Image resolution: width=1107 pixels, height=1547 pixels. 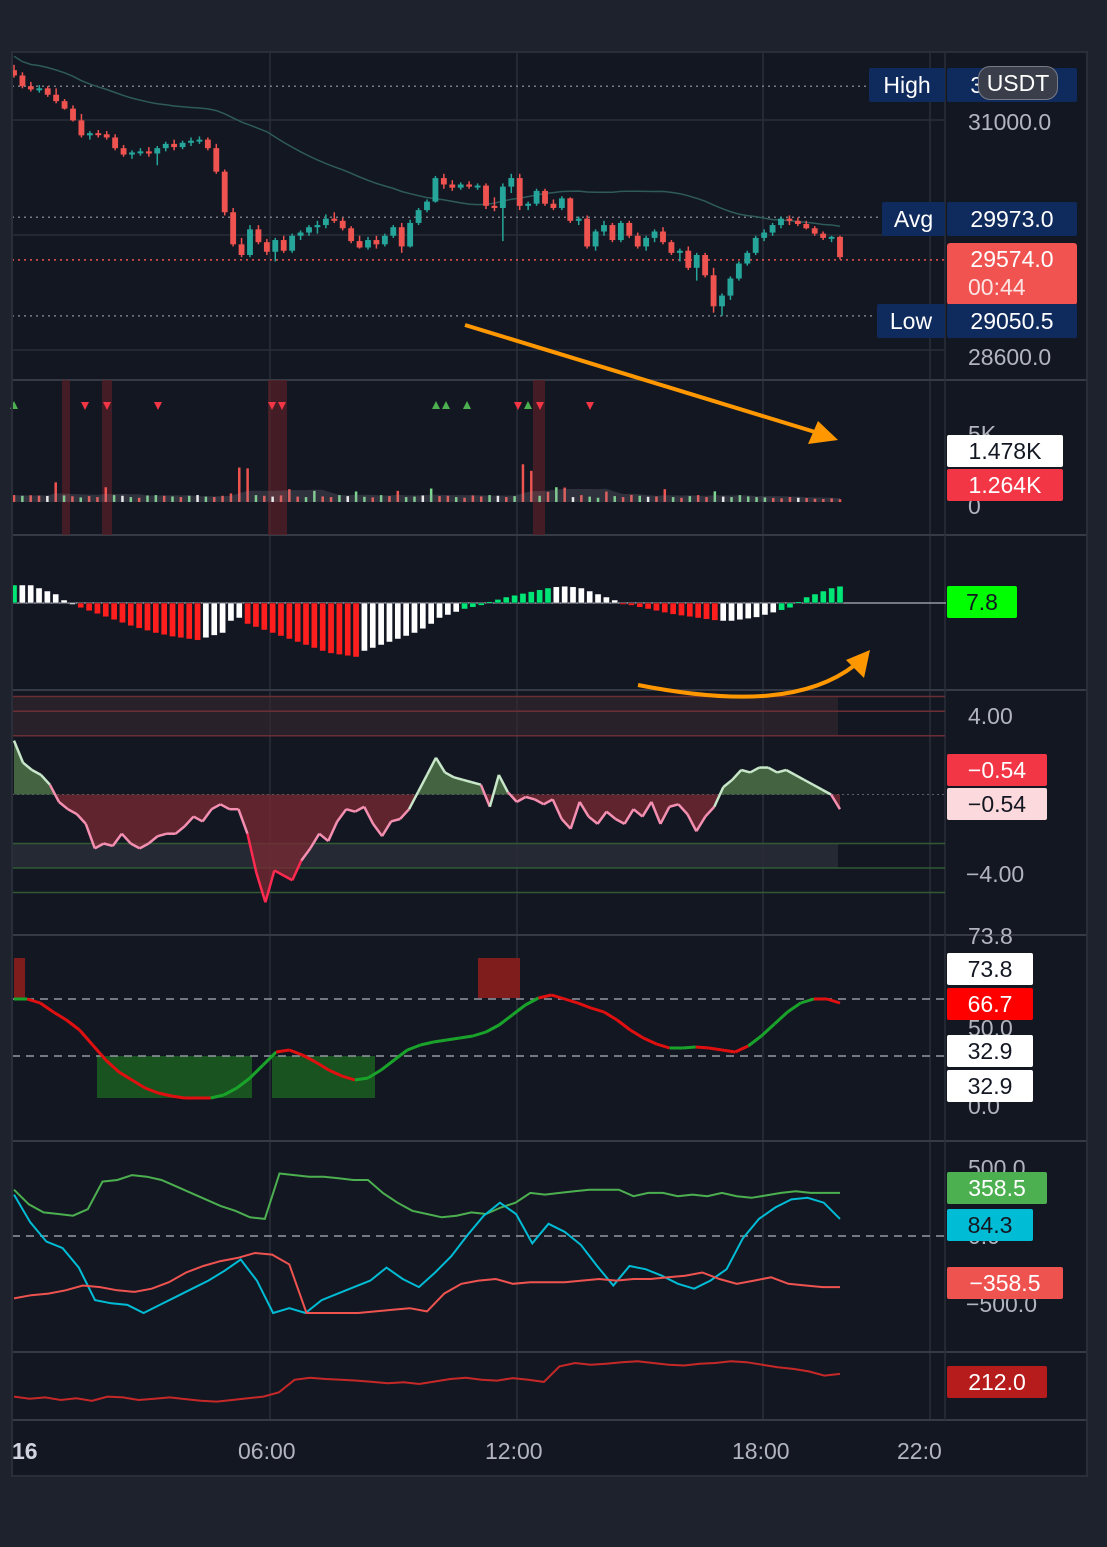 What do you see at coordinates (1018, 83) in the screenshot?
I see `currency-badge: USDT` at bounding box center [1018, 83].